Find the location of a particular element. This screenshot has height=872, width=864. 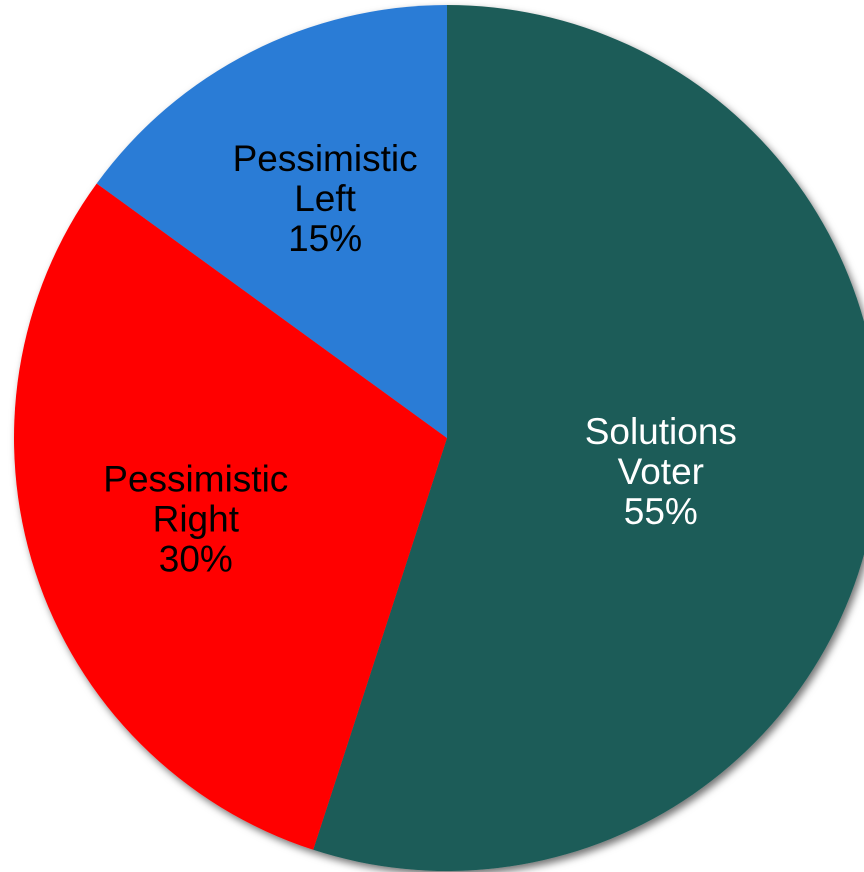

slice-value-label: 30% is located at coordinates (196, 559).